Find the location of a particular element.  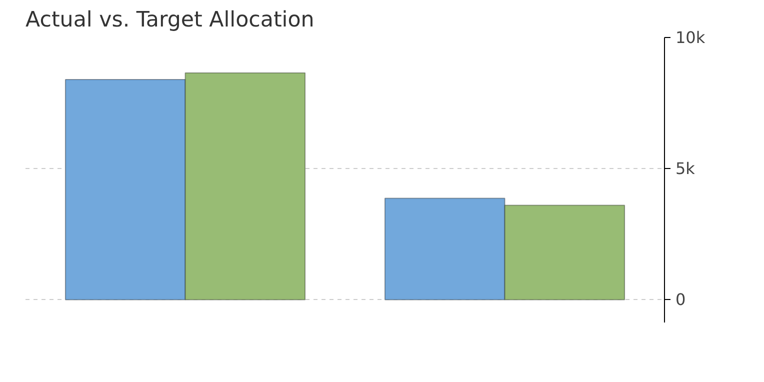

y-tick-label: 5k is located at coordinates (686, 168).